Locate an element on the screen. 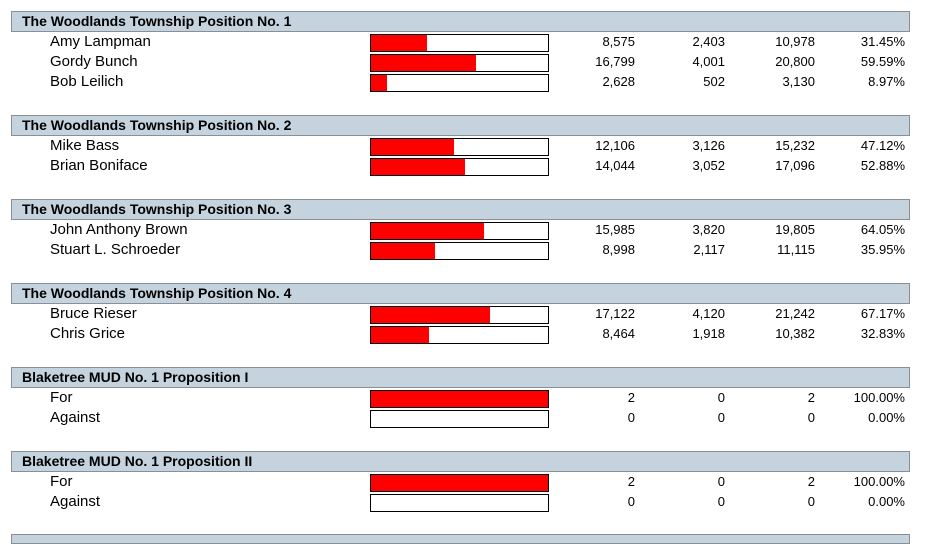 The image size is (934, 544). candidate-name: Chris Grice is located at coordinates (88, 333).